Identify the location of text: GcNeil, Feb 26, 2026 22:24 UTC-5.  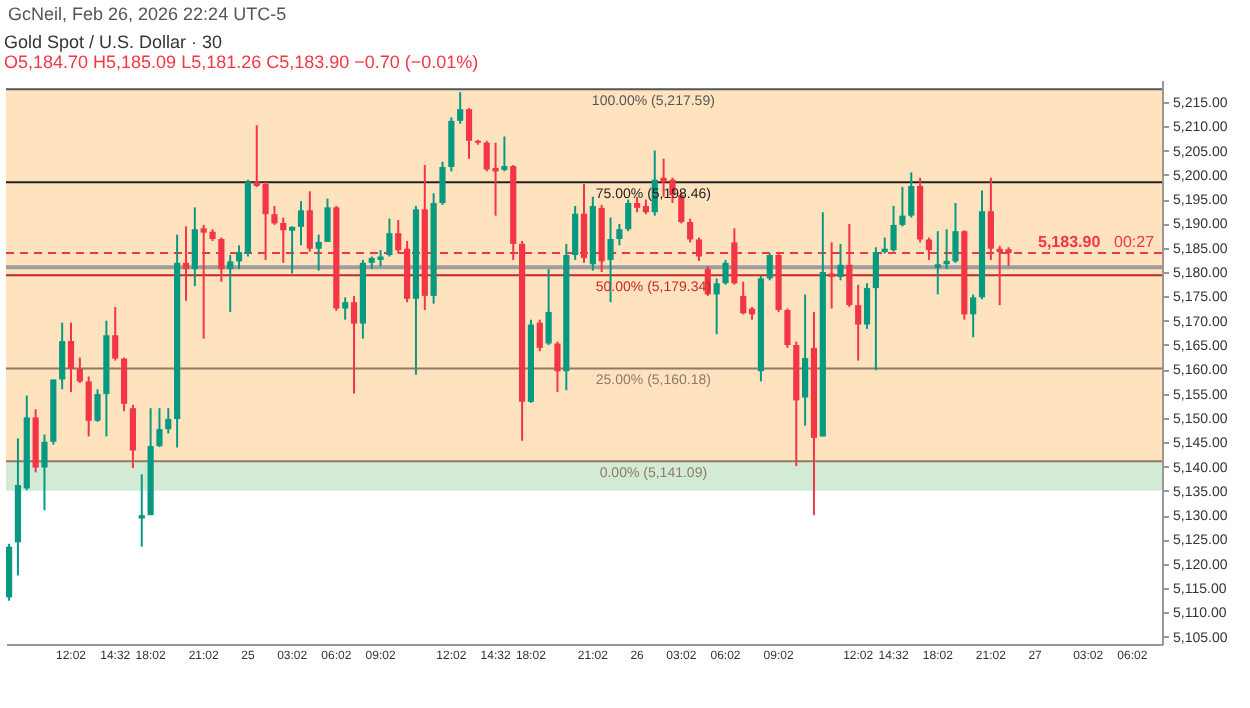
(147, 15).